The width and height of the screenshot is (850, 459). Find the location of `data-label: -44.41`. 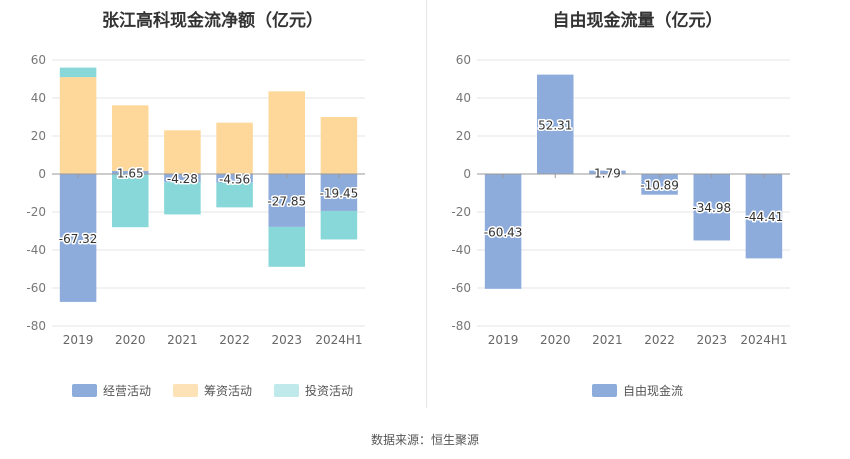

data-label: -44.41 is located at coordinates (764, 217).